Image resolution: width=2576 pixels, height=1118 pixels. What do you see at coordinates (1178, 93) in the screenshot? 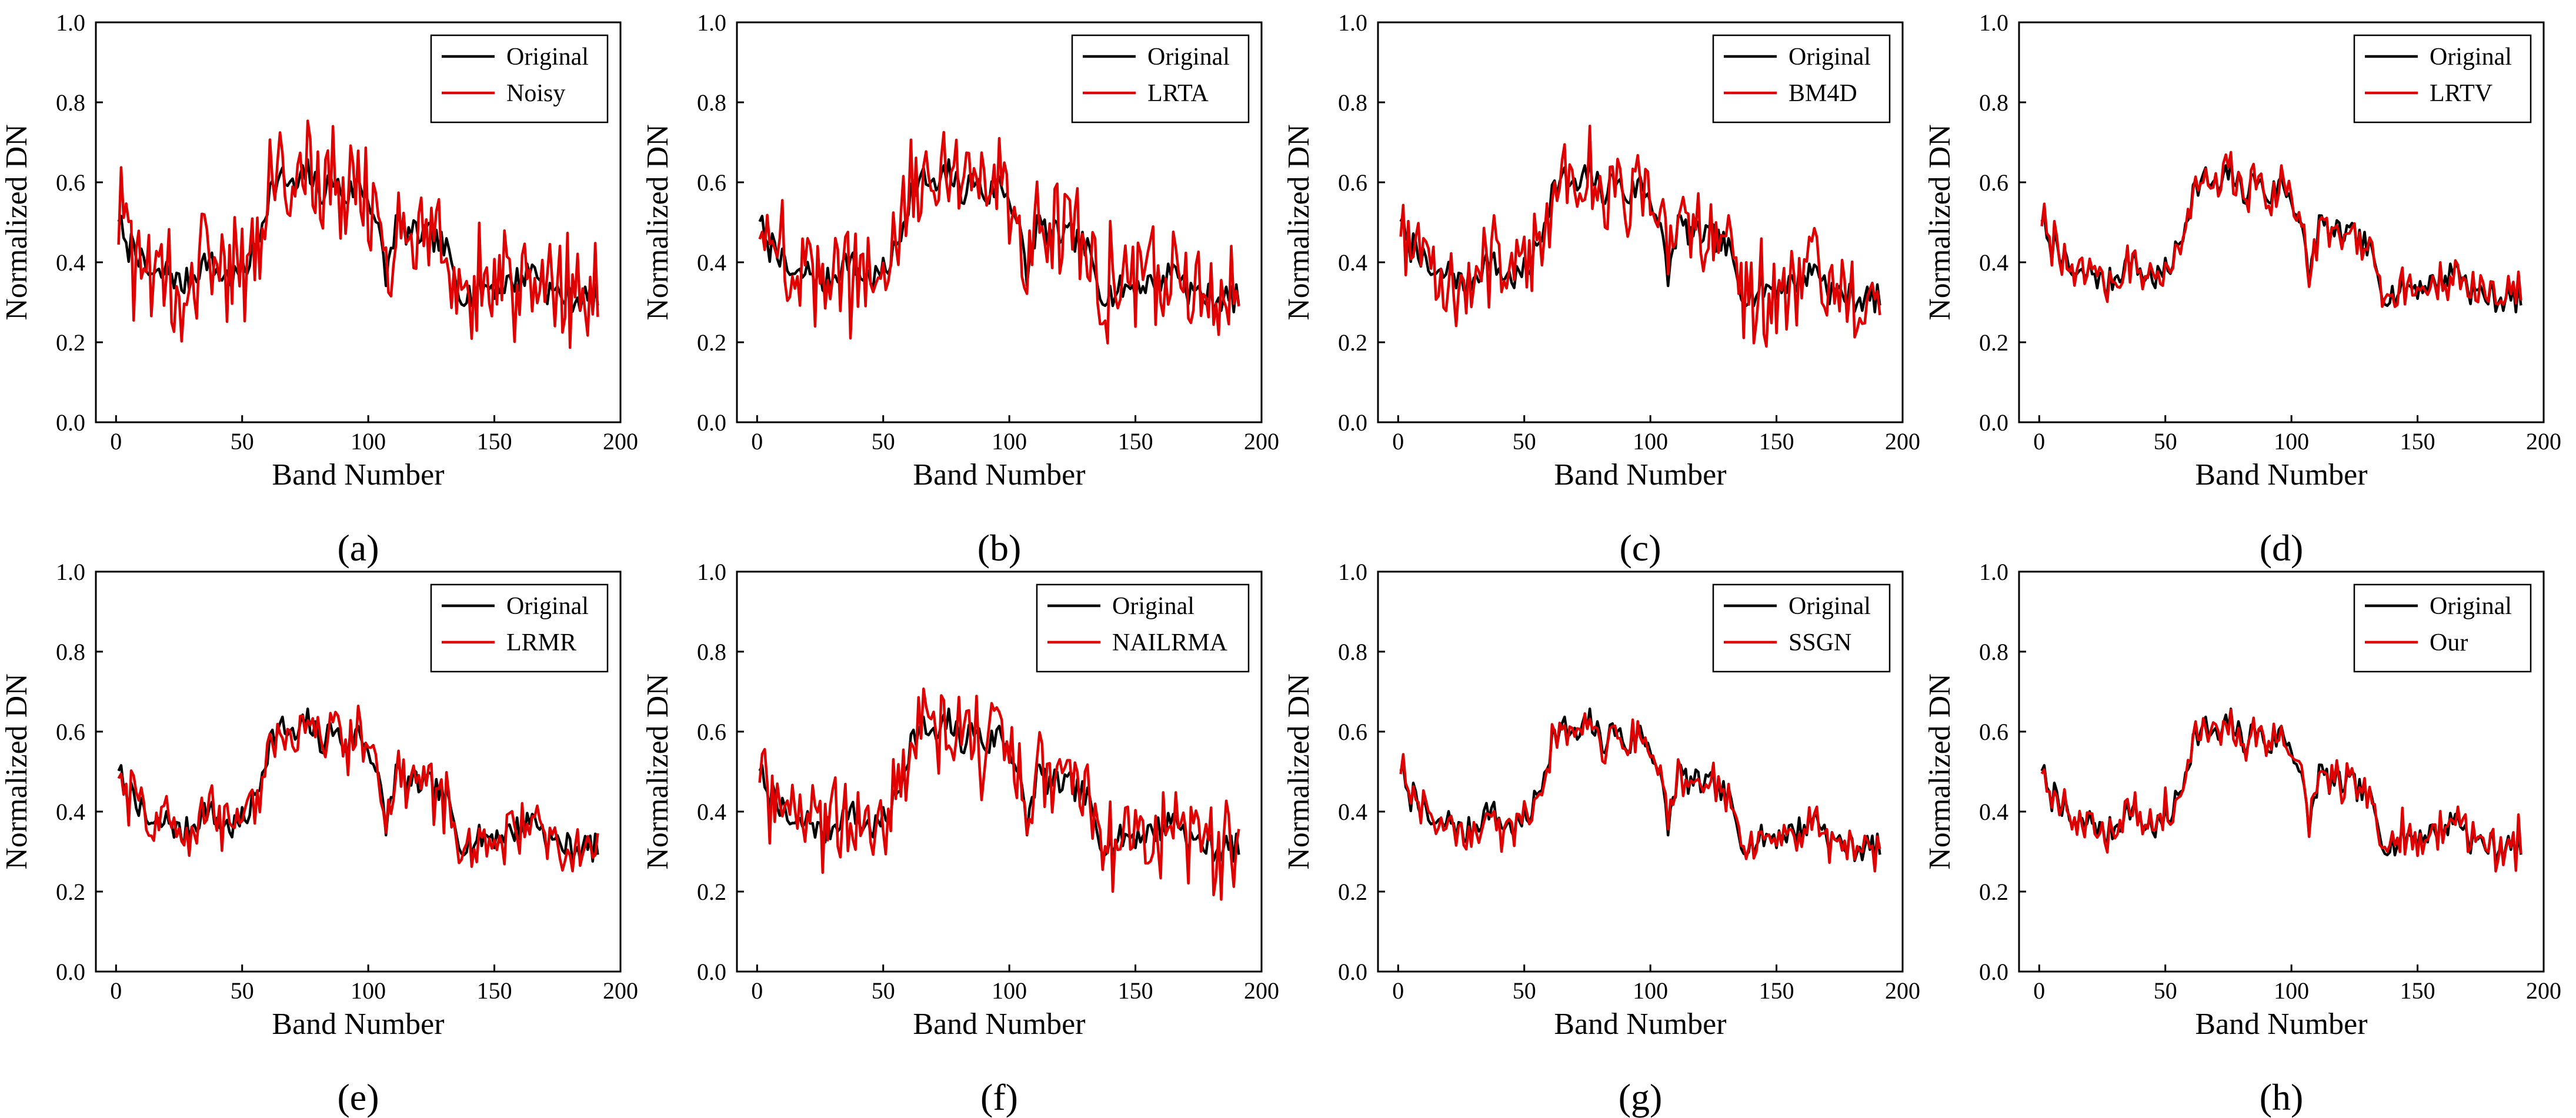
I see `legend-label: LRTA` at bounding box center [1178, 93].